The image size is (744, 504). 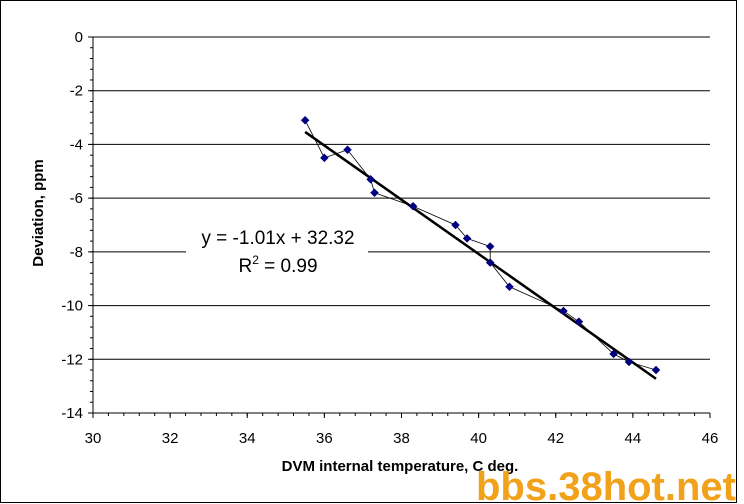 I want to click on y-tick-label-4: -8, so click(x=76, y=252).